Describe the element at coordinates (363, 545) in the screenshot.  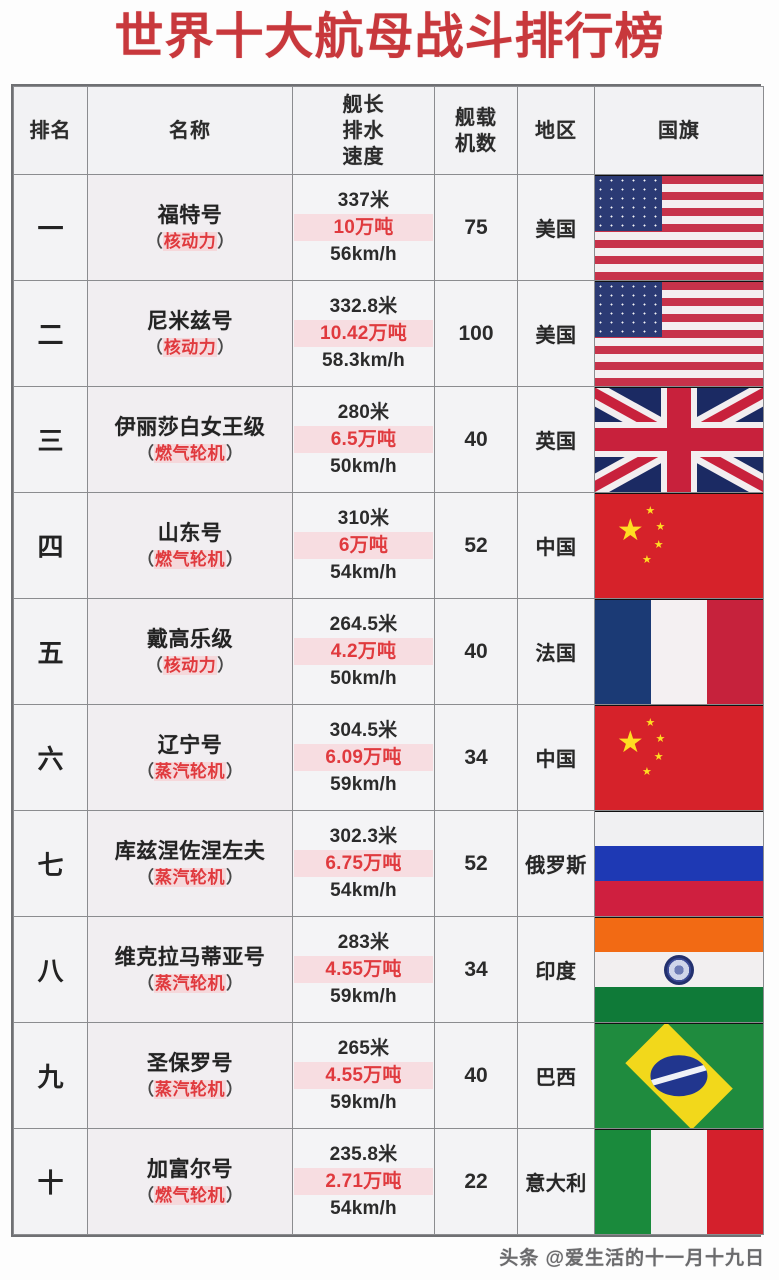
I see `cell-spec: 310米 6万吨 54km/h` at that location.